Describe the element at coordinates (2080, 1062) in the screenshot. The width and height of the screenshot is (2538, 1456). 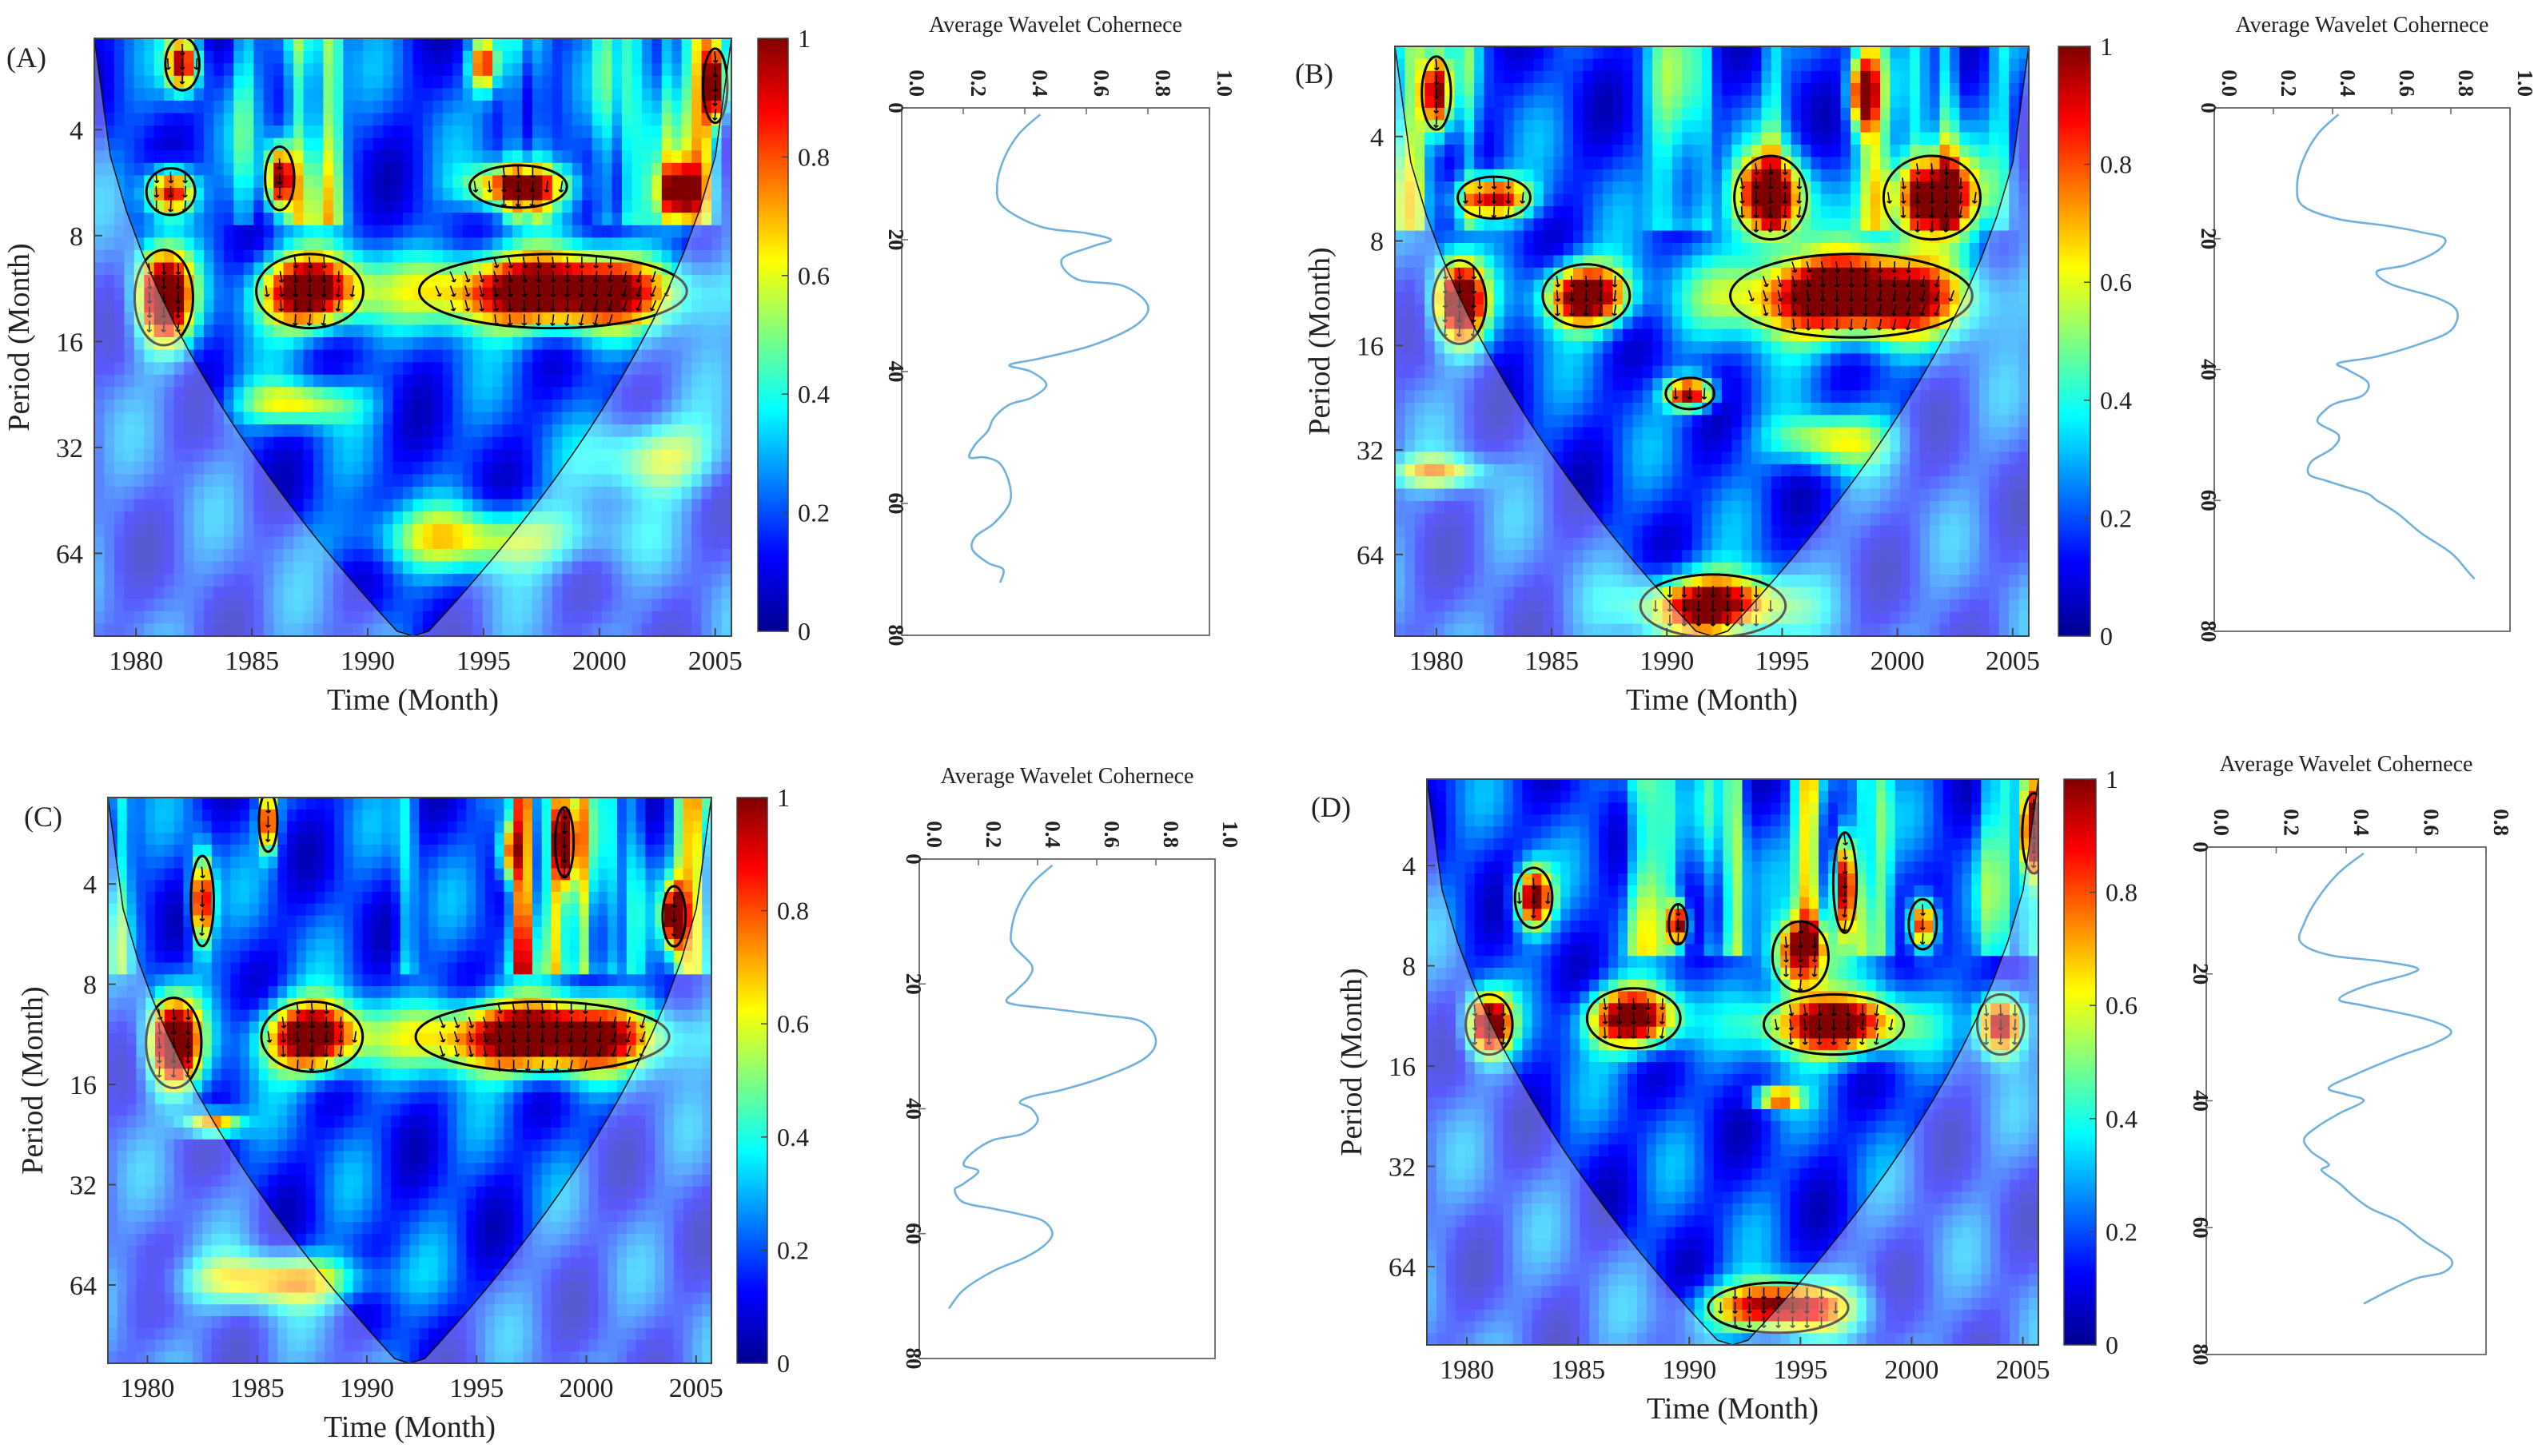
I see `colorbar` at that location.